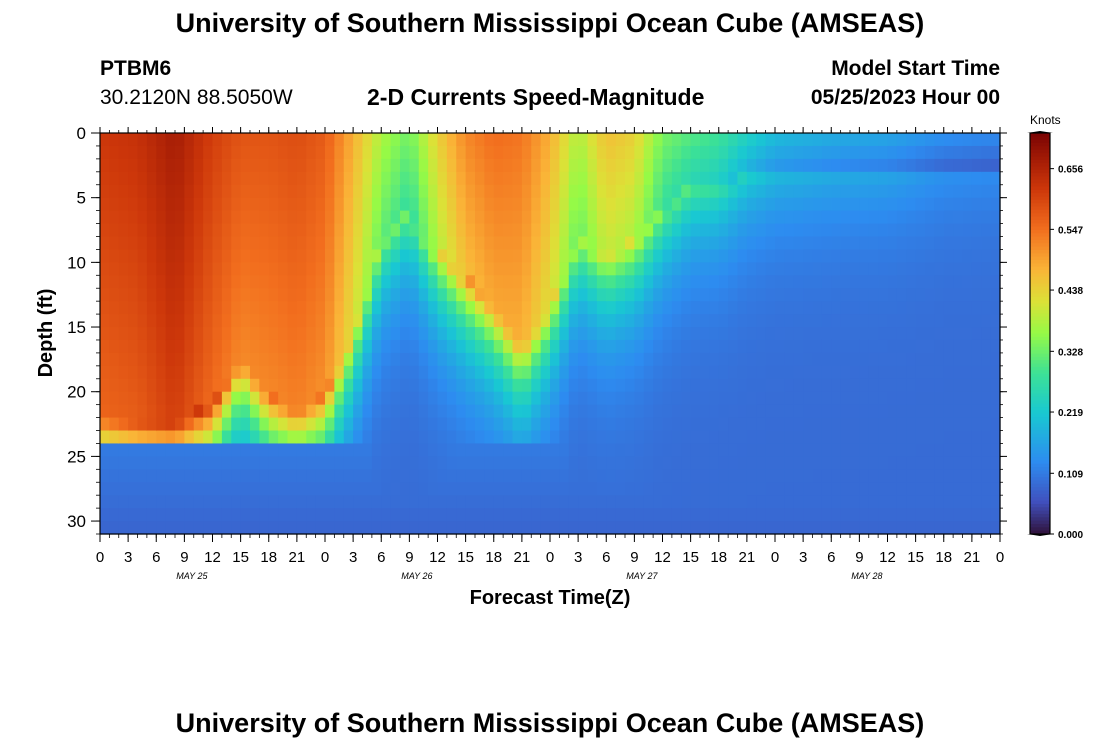  Describe the element at coordinates (866, 576) in the screenshot. I see `x-day-label: MAY 28` at that location.